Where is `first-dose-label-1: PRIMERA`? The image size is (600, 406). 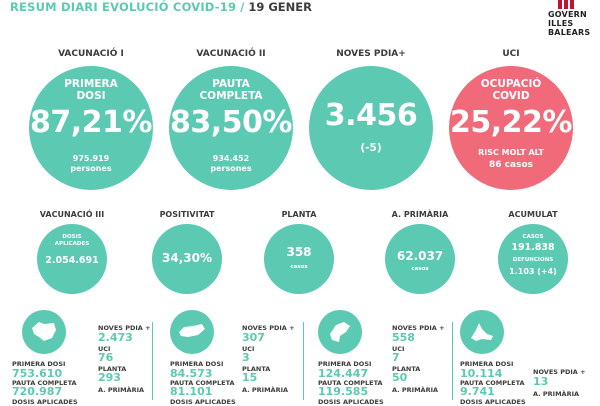 first-dose-label-1: PRIMERA is located at coordinates (91, 84).